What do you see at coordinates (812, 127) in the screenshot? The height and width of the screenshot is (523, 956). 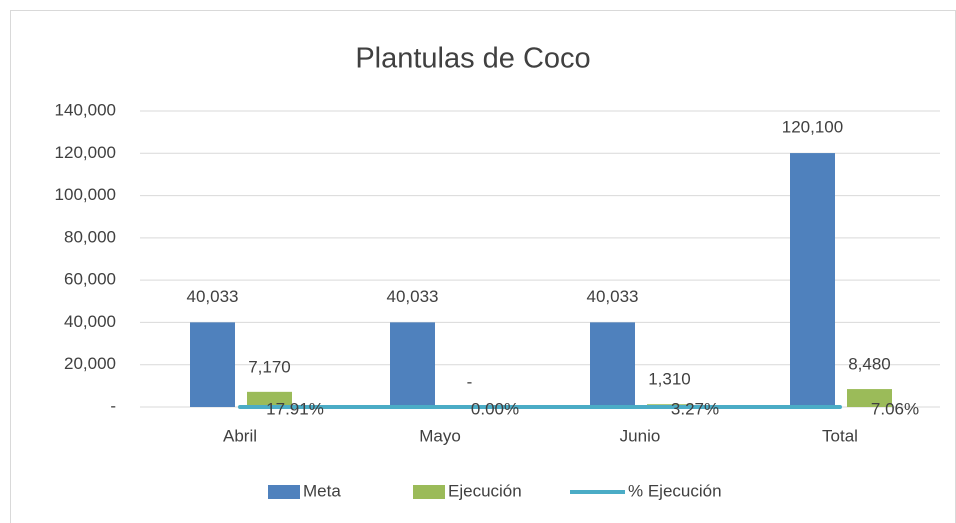 I see `data-label: 120,100` at bounding box center [812, 127].